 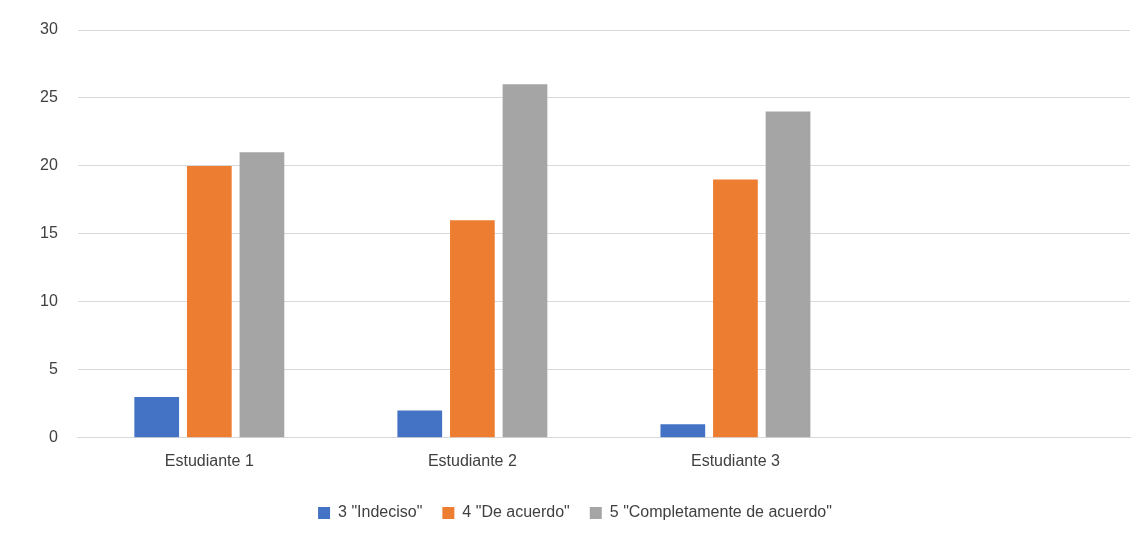 What do you see at coordinates (49, 233) in the screenshot?
I see `y-tick-label: 15` at bounding box center [49, 233].